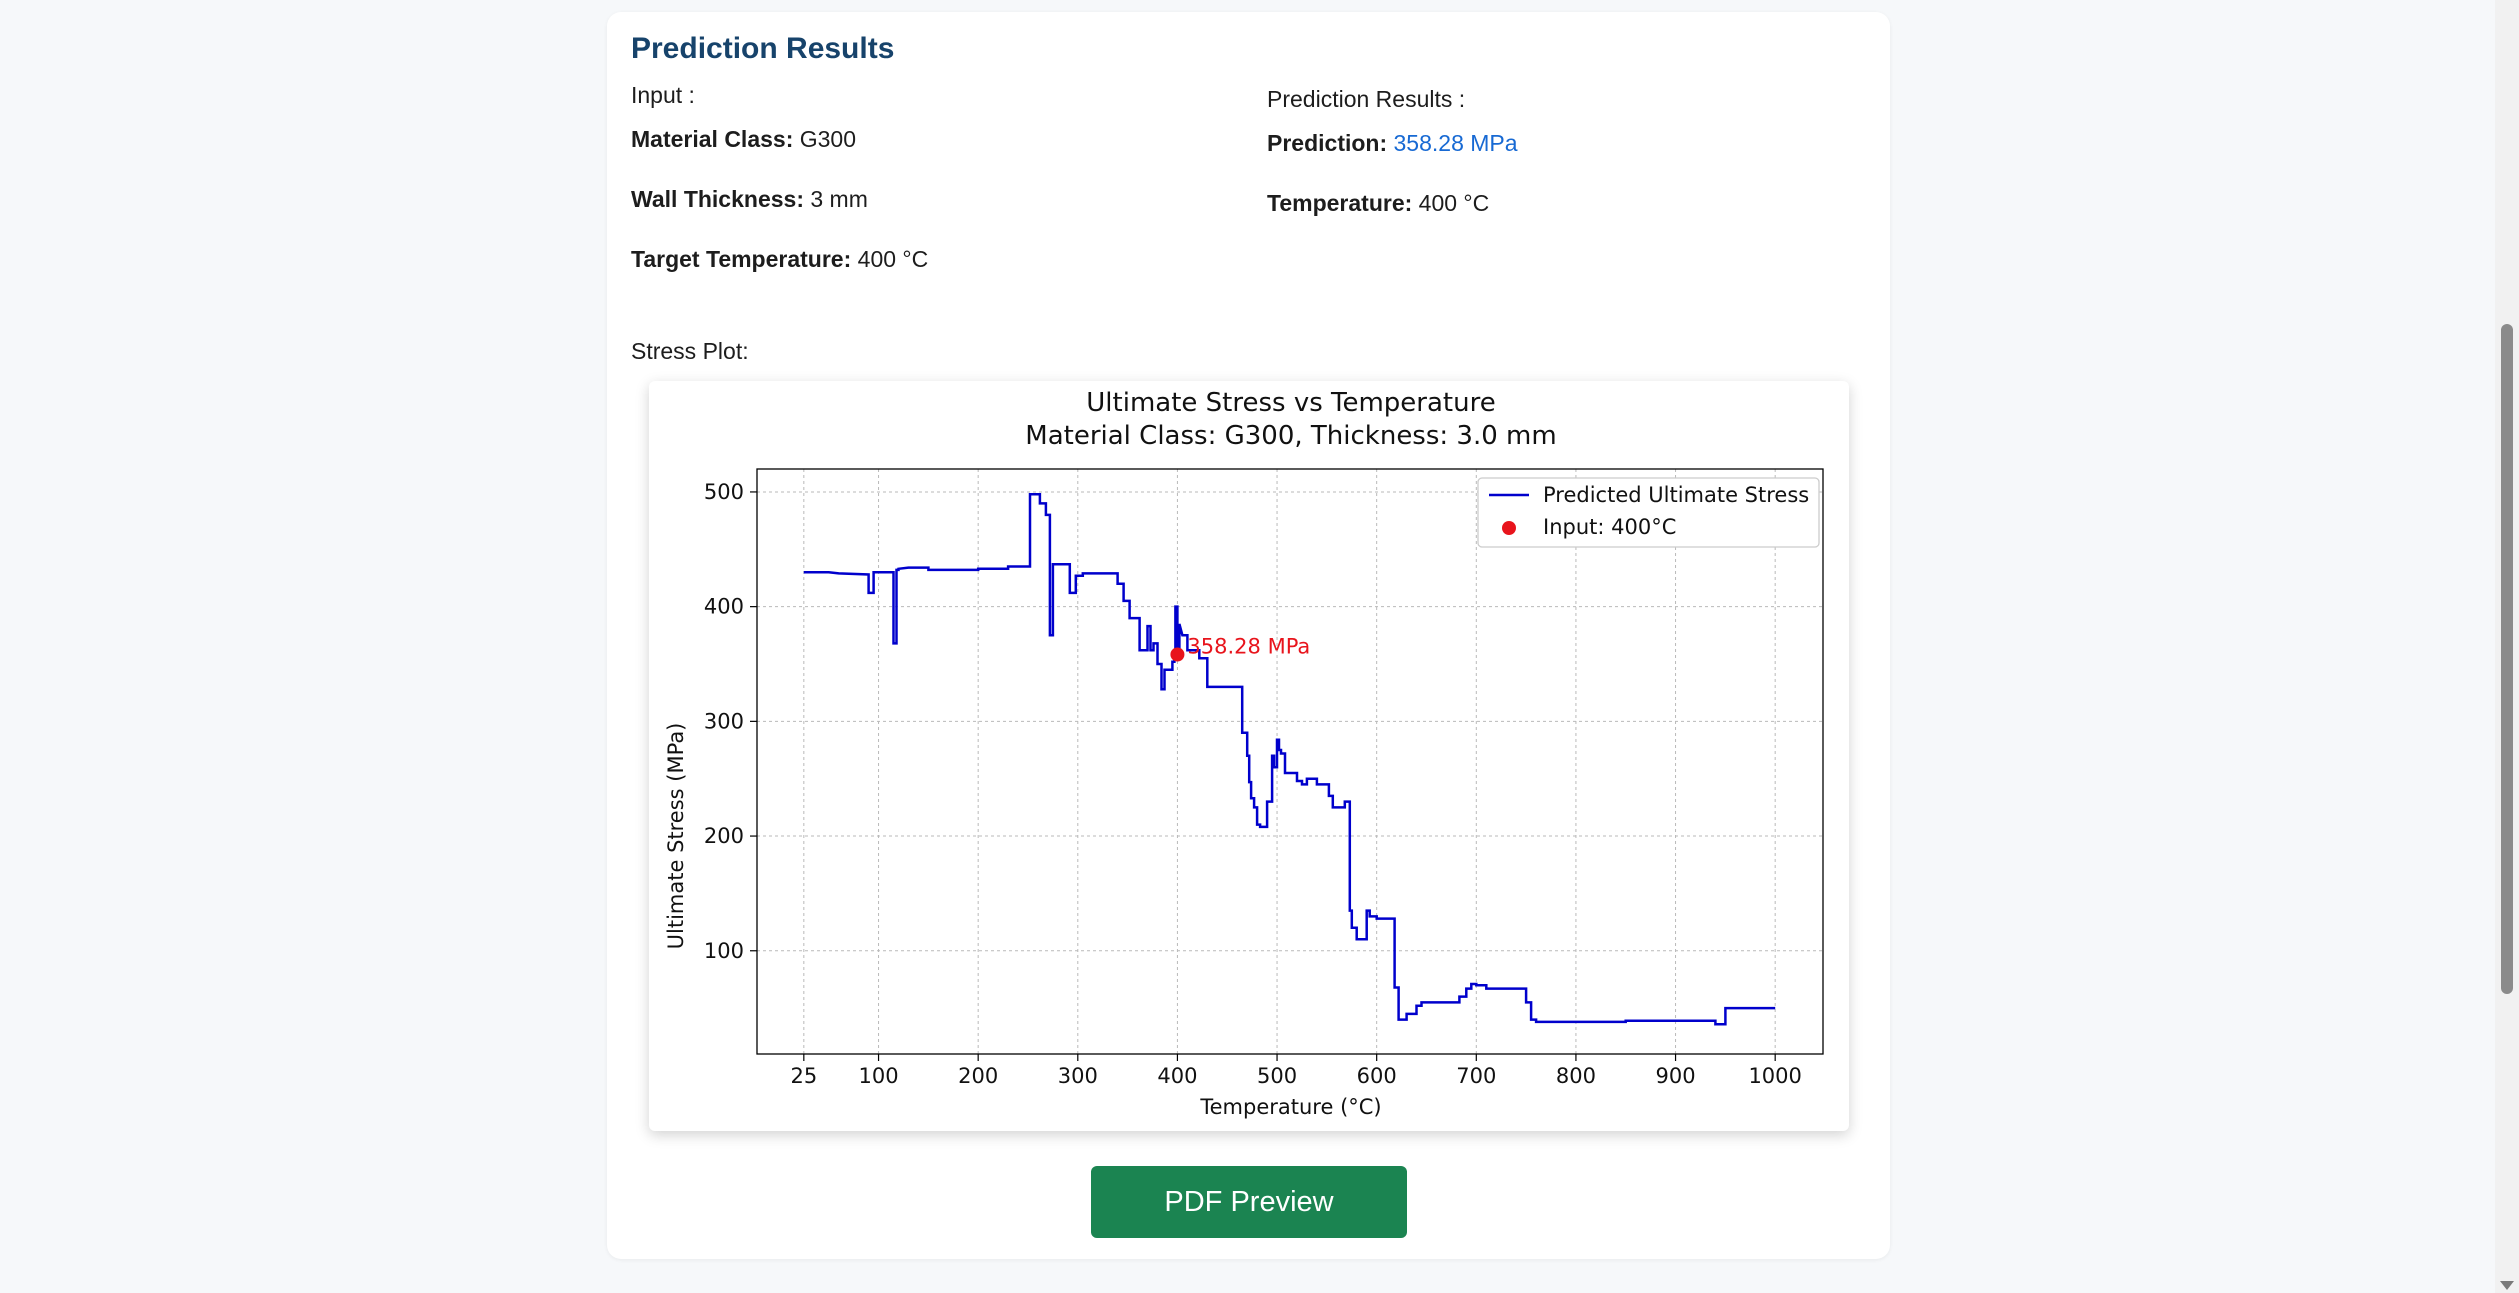 The height and width of the screenshot is (1293, 2519). I want to click on scrollbar-thumb, so click(2507, 659).